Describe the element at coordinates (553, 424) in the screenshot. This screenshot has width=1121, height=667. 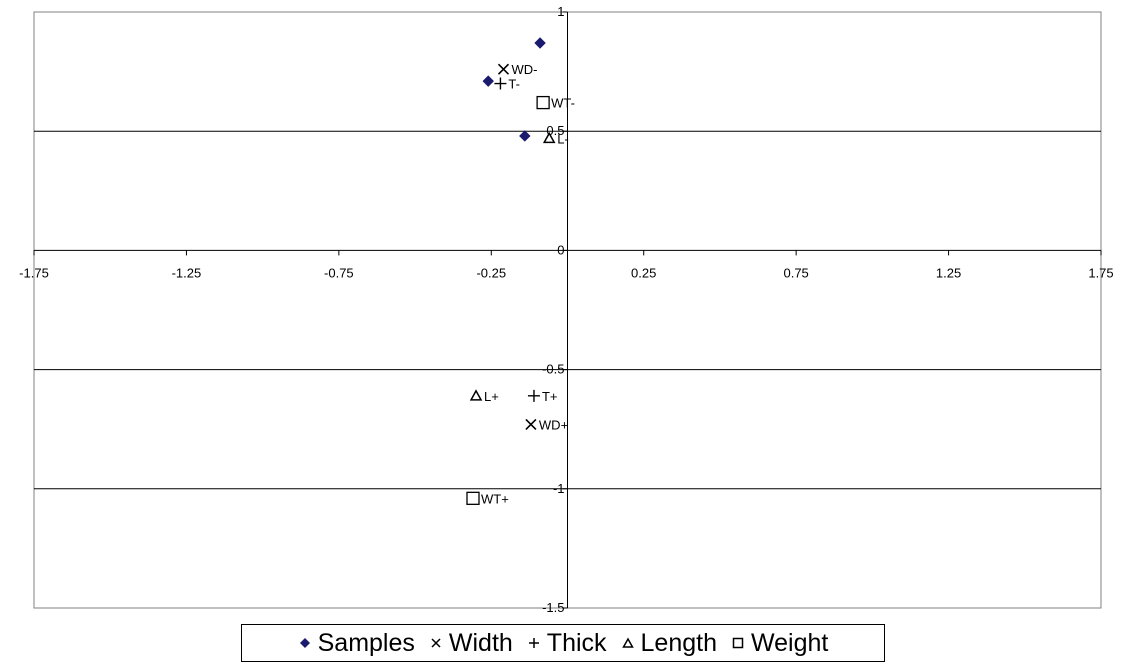
I see `point-label: WD+` at that location.